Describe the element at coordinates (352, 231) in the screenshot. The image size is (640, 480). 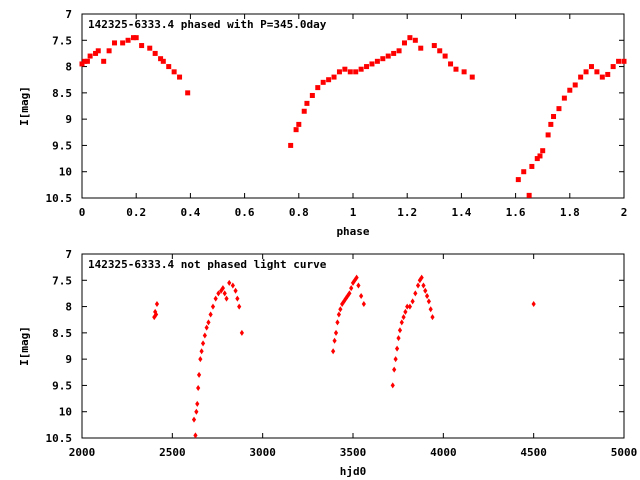
I see `x-axis-label-phase: phase` at that location.